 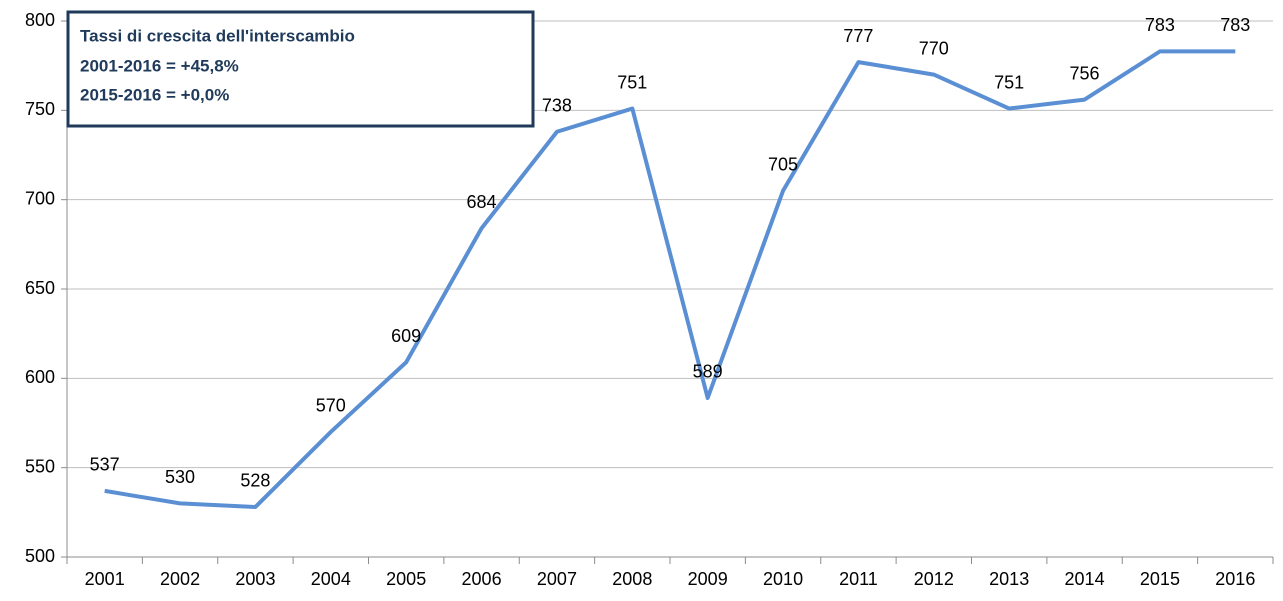 What do you see at coordinates (1160, 579) in the screenshot?
I see `x-tick-label: 2015` at bounding box center [1160, 579].